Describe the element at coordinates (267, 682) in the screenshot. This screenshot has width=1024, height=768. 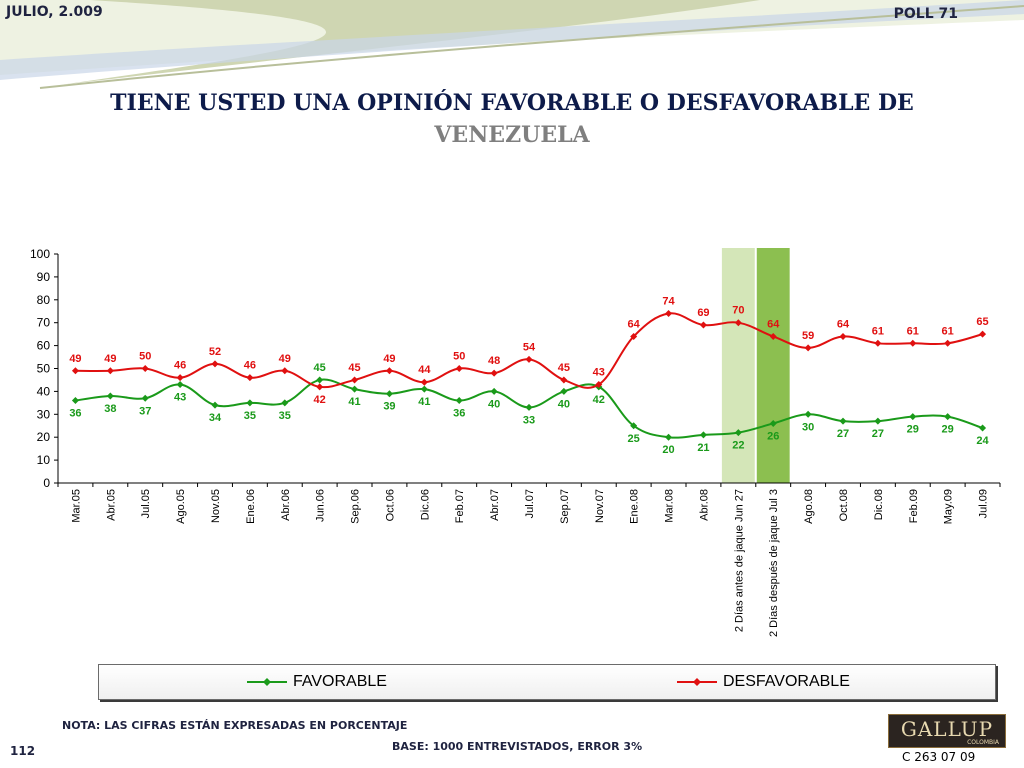
I see `legend-marker-favorable` at that location.